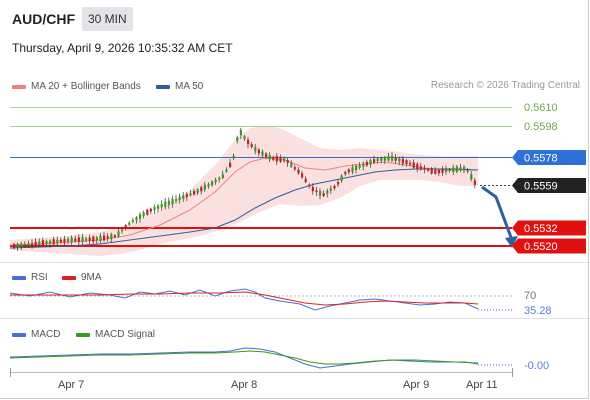 This screenshot has width=590, height=400. I want to click on macd-value-label: -0.00, so click(536, 366).